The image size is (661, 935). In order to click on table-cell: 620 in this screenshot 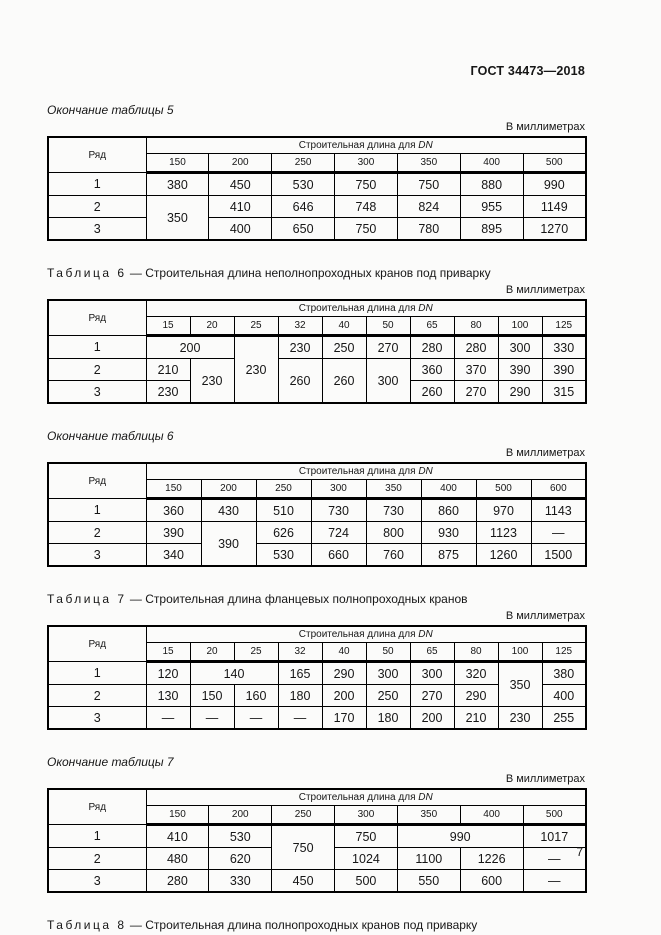, I will do `click(240, 858)`.